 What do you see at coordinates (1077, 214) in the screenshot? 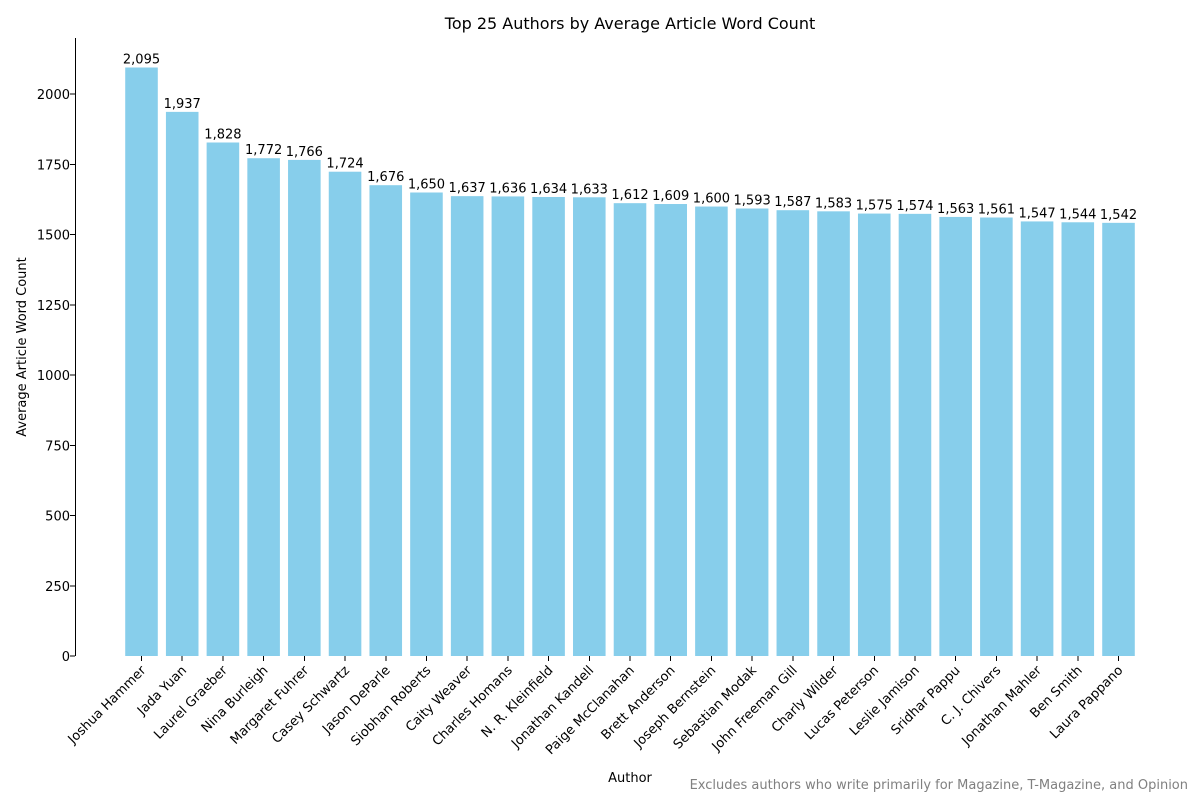
I see `bar-value-label: 1,544` at bounding box center [1077, 214].